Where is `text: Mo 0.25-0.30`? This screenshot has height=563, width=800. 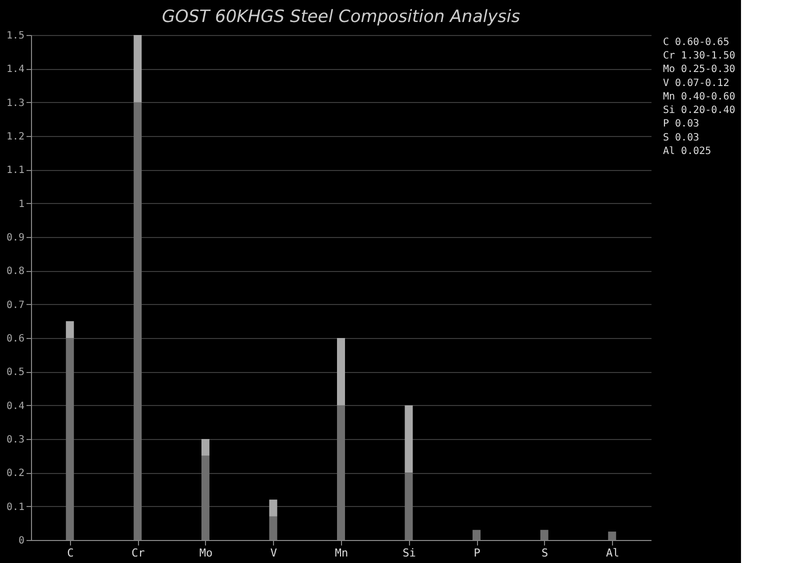 text: Mo 0.25-0.30 is located at coordinates (699, 70).